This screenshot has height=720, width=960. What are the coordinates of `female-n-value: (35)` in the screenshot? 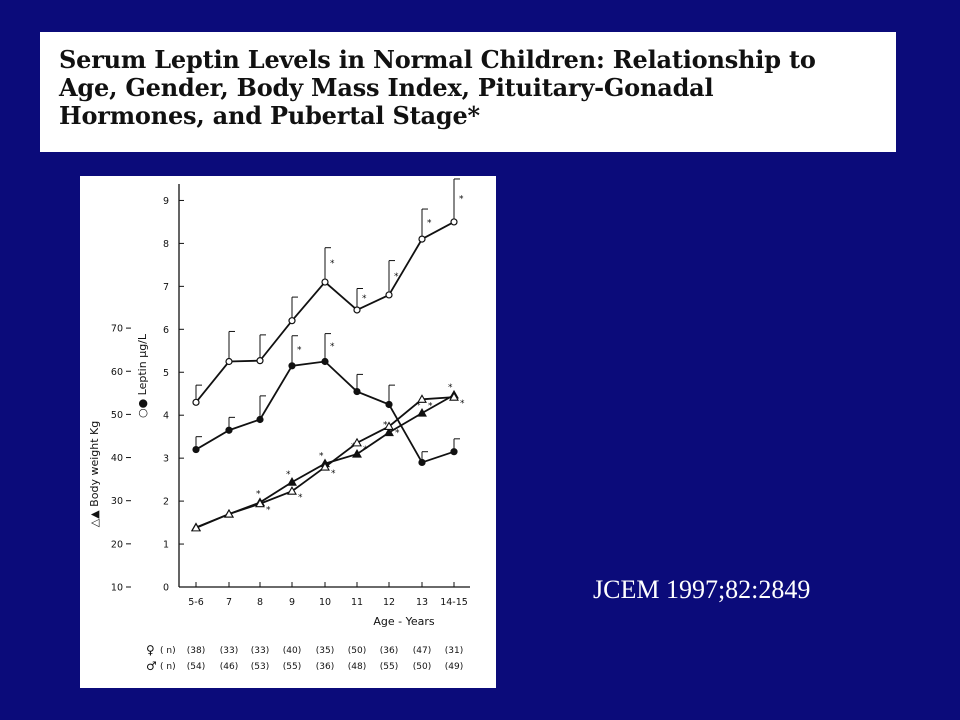 It's located at (325, 651).